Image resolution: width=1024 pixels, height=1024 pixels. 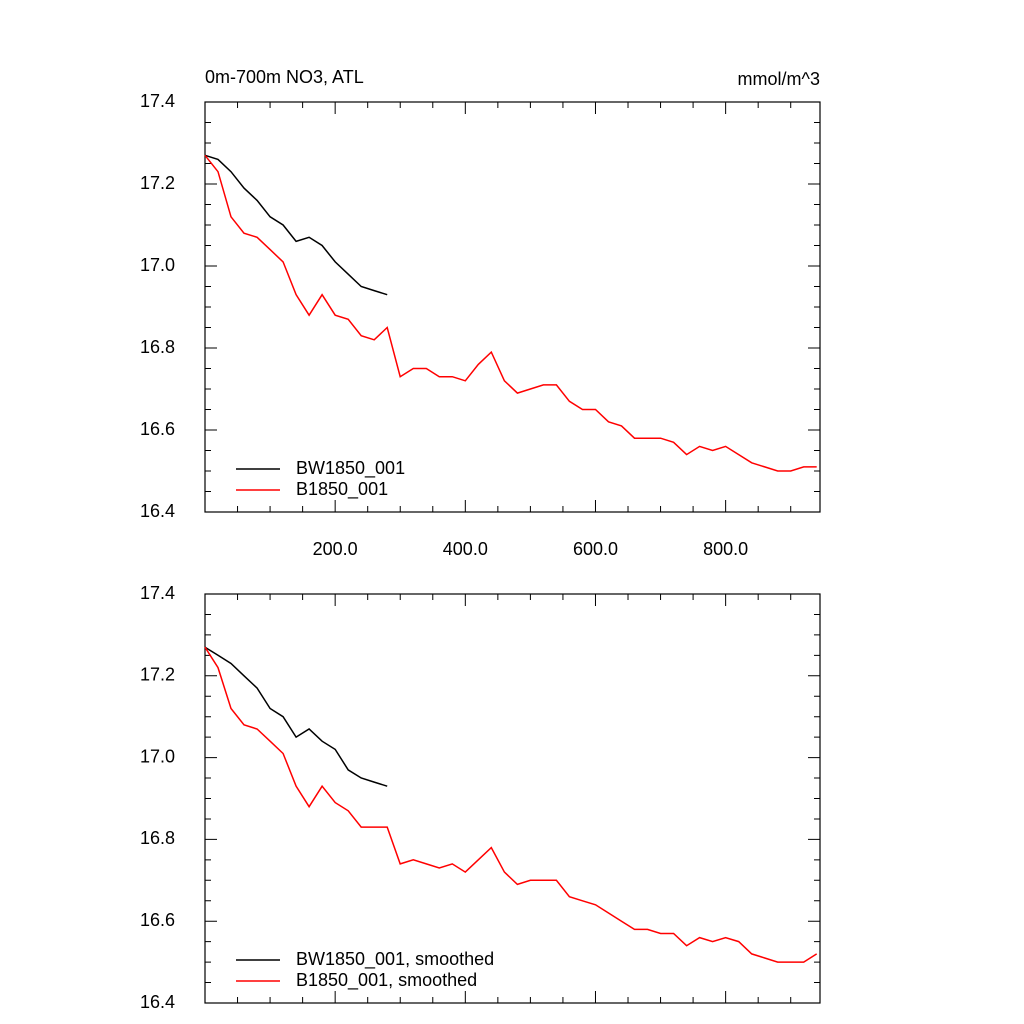 What do you see at coordinates (725, 549) in the screenshot?
I see `x-tick-label: 800.0` at bounding box center [725, 549].